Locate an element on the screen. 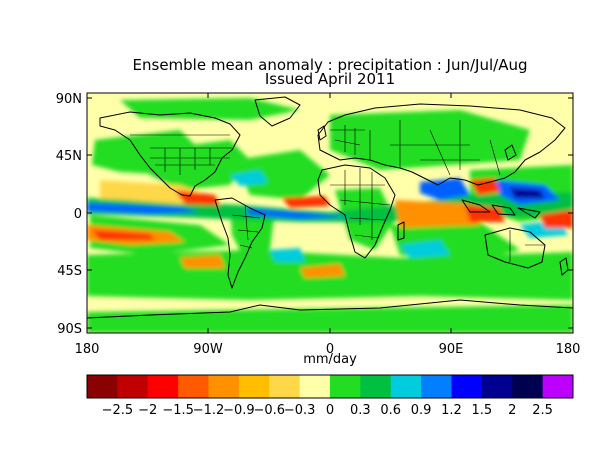 This screenshot has height=450, width=600. border-africa is located at coordinates (360, 204).